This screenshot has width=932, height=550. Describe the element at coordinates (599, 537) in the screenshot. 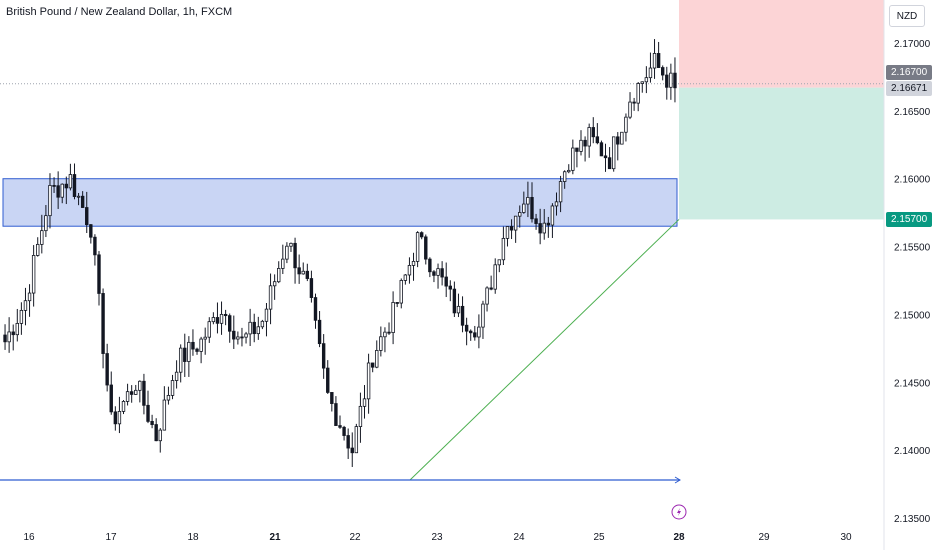

I see `time-tick-label: 25` at that location.